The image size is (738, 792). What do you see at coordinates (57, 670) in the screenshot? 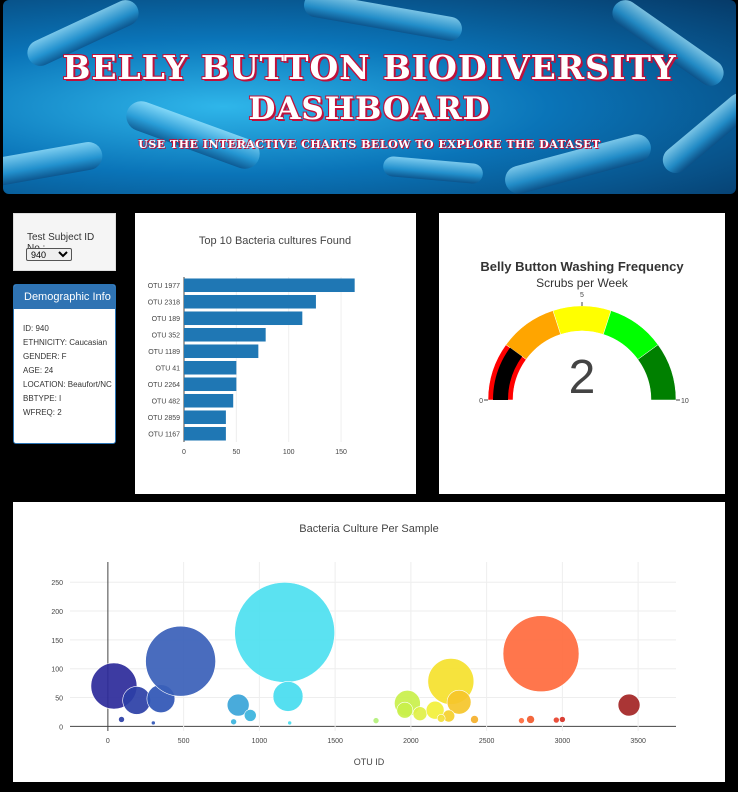
I see `bubble-y-tick-label: 100` at bounding box center [57, 670].